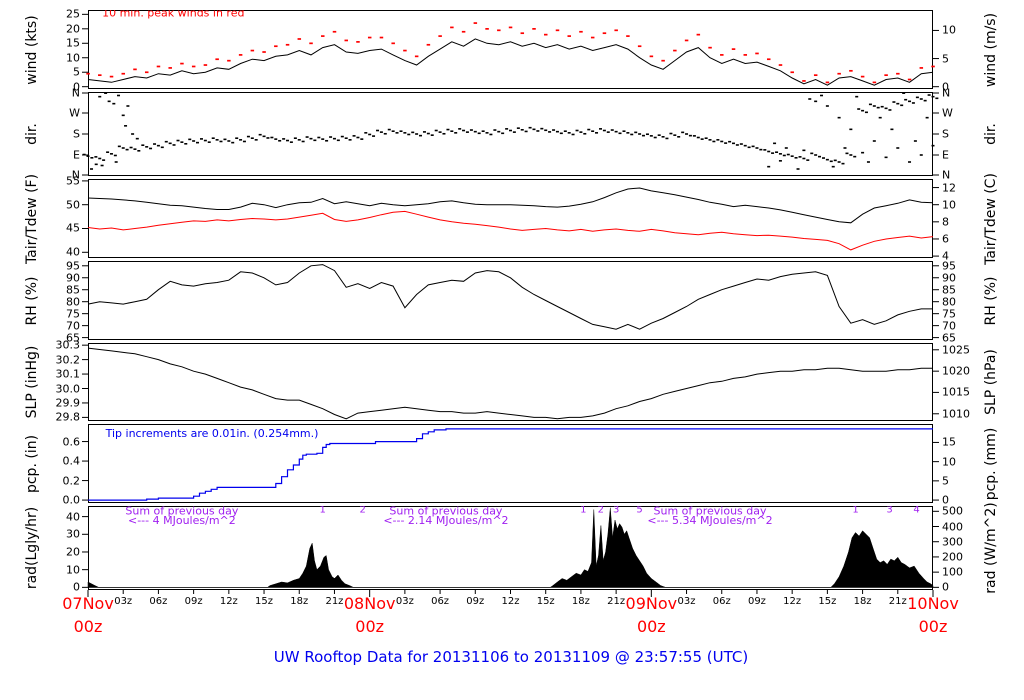  Describe the element at coordinates (369, 615) in the screenshot. I see `day-label: 08Nov 00z` at that location.